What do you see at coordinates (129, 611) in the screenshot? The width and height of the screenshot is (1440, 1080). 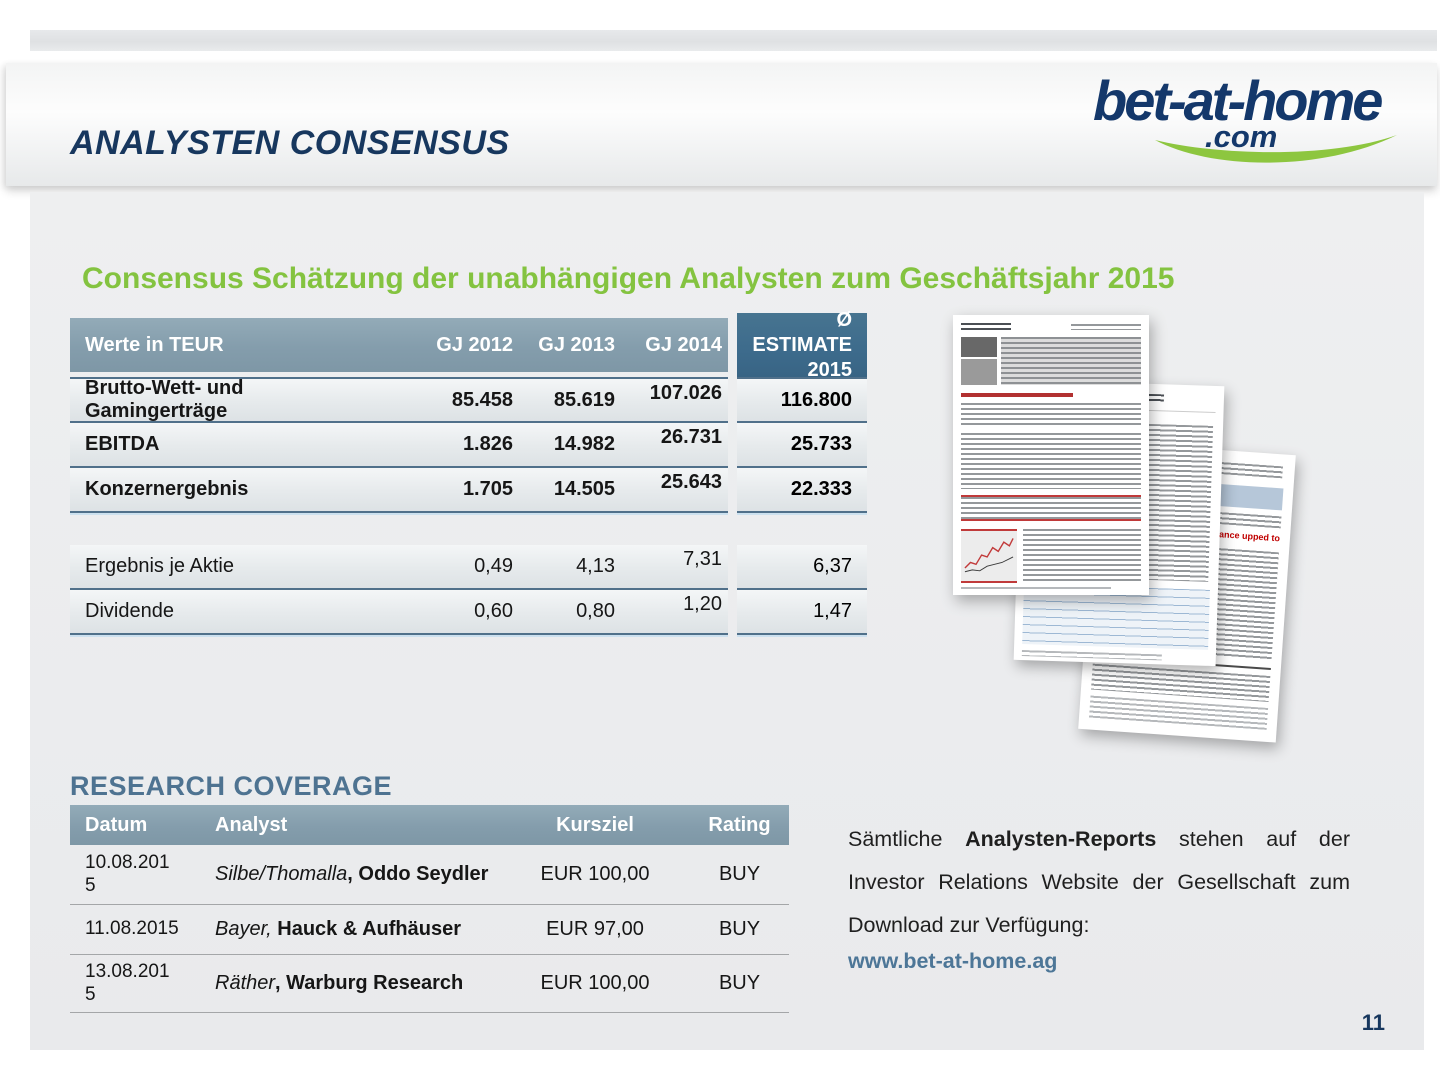 I see `row-label: Dividende` at bounding box center [129, 611].